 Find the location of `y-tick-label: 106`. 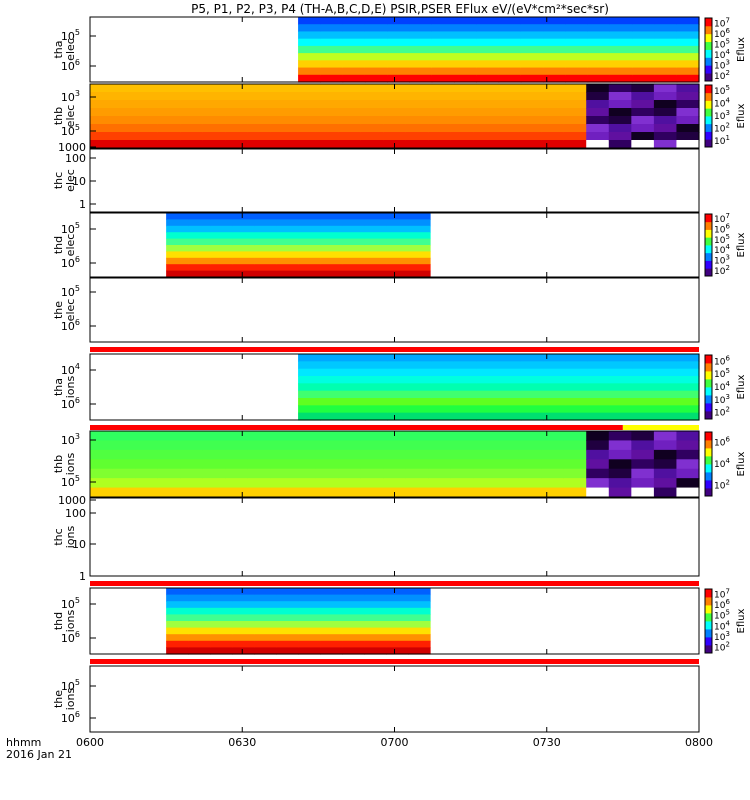

y-tick-label: 106 is located at coordinates (70, 403).